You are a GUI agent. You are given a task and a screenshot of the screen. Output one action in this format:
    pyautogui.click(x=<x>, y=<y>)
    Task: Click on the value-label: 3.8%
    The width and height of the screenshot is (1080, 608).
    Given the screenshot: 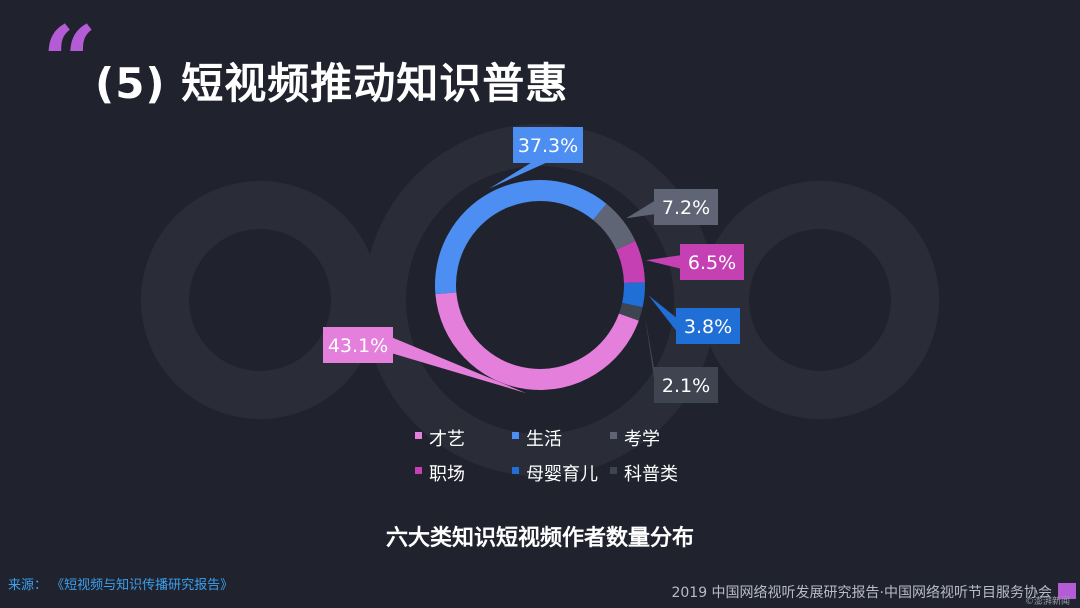 What is the action you would take?
    pyautogui.click(x=708, y=327)
    